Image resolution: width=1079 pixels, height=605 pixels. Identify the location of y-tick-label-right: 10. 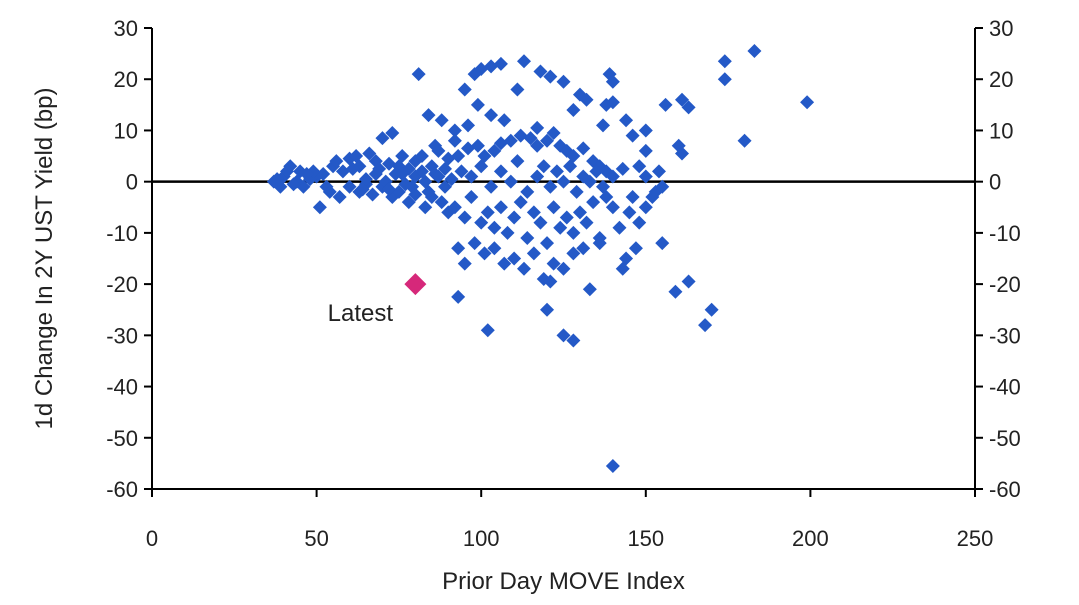
(1001, 130).